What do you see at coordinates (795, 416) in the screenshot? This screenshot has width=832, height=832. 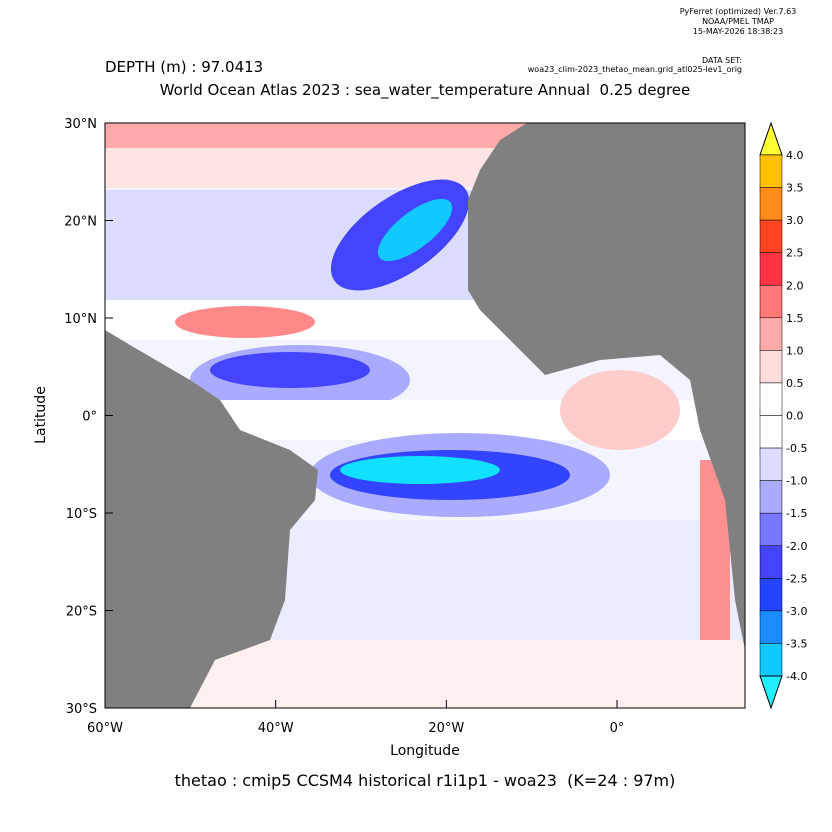 I see `colorbar-label: 0.0` at bounding box center [795, 416].